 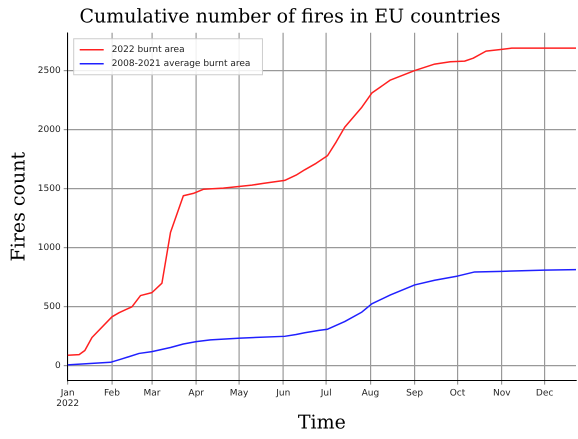 I want to click on x-tick-label: Jan 2022, so click(x=68, y=399).